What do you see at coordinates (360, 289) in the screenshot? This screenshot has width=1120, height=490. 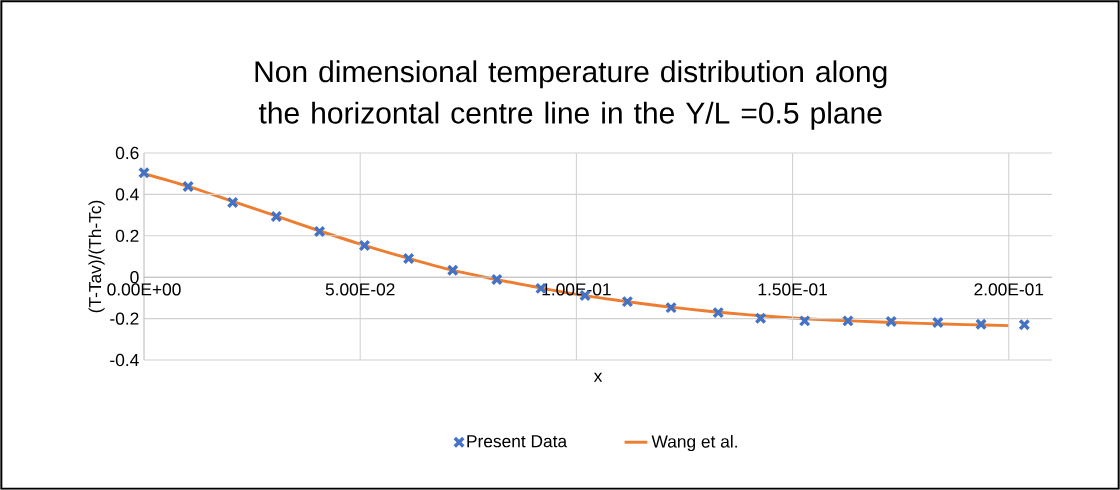 I see `x-tick-label: 5.00E-02` at bounding box center [360, 289].